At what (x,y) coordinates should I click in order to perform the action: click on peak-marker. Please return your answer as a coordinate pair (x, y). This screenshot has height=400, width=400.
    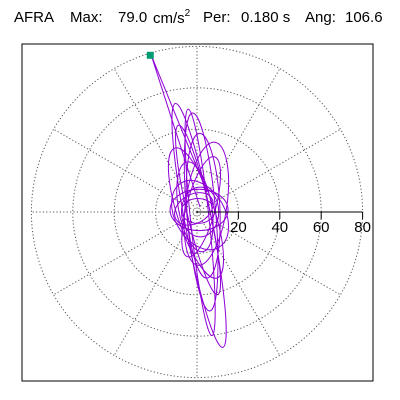
    Looking at the image, I should click on (150, 55).